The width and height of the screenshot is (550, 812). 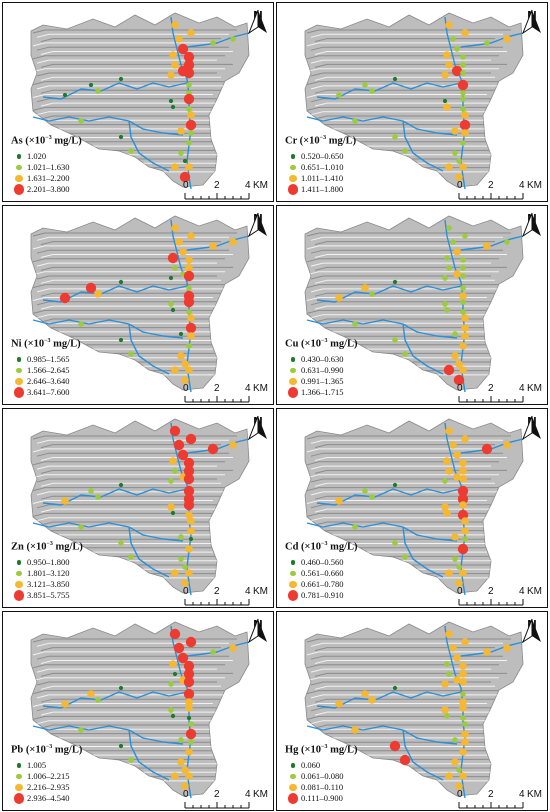 I want to click on legend-item: 0.781–0.910, so click(x=321, y=595).